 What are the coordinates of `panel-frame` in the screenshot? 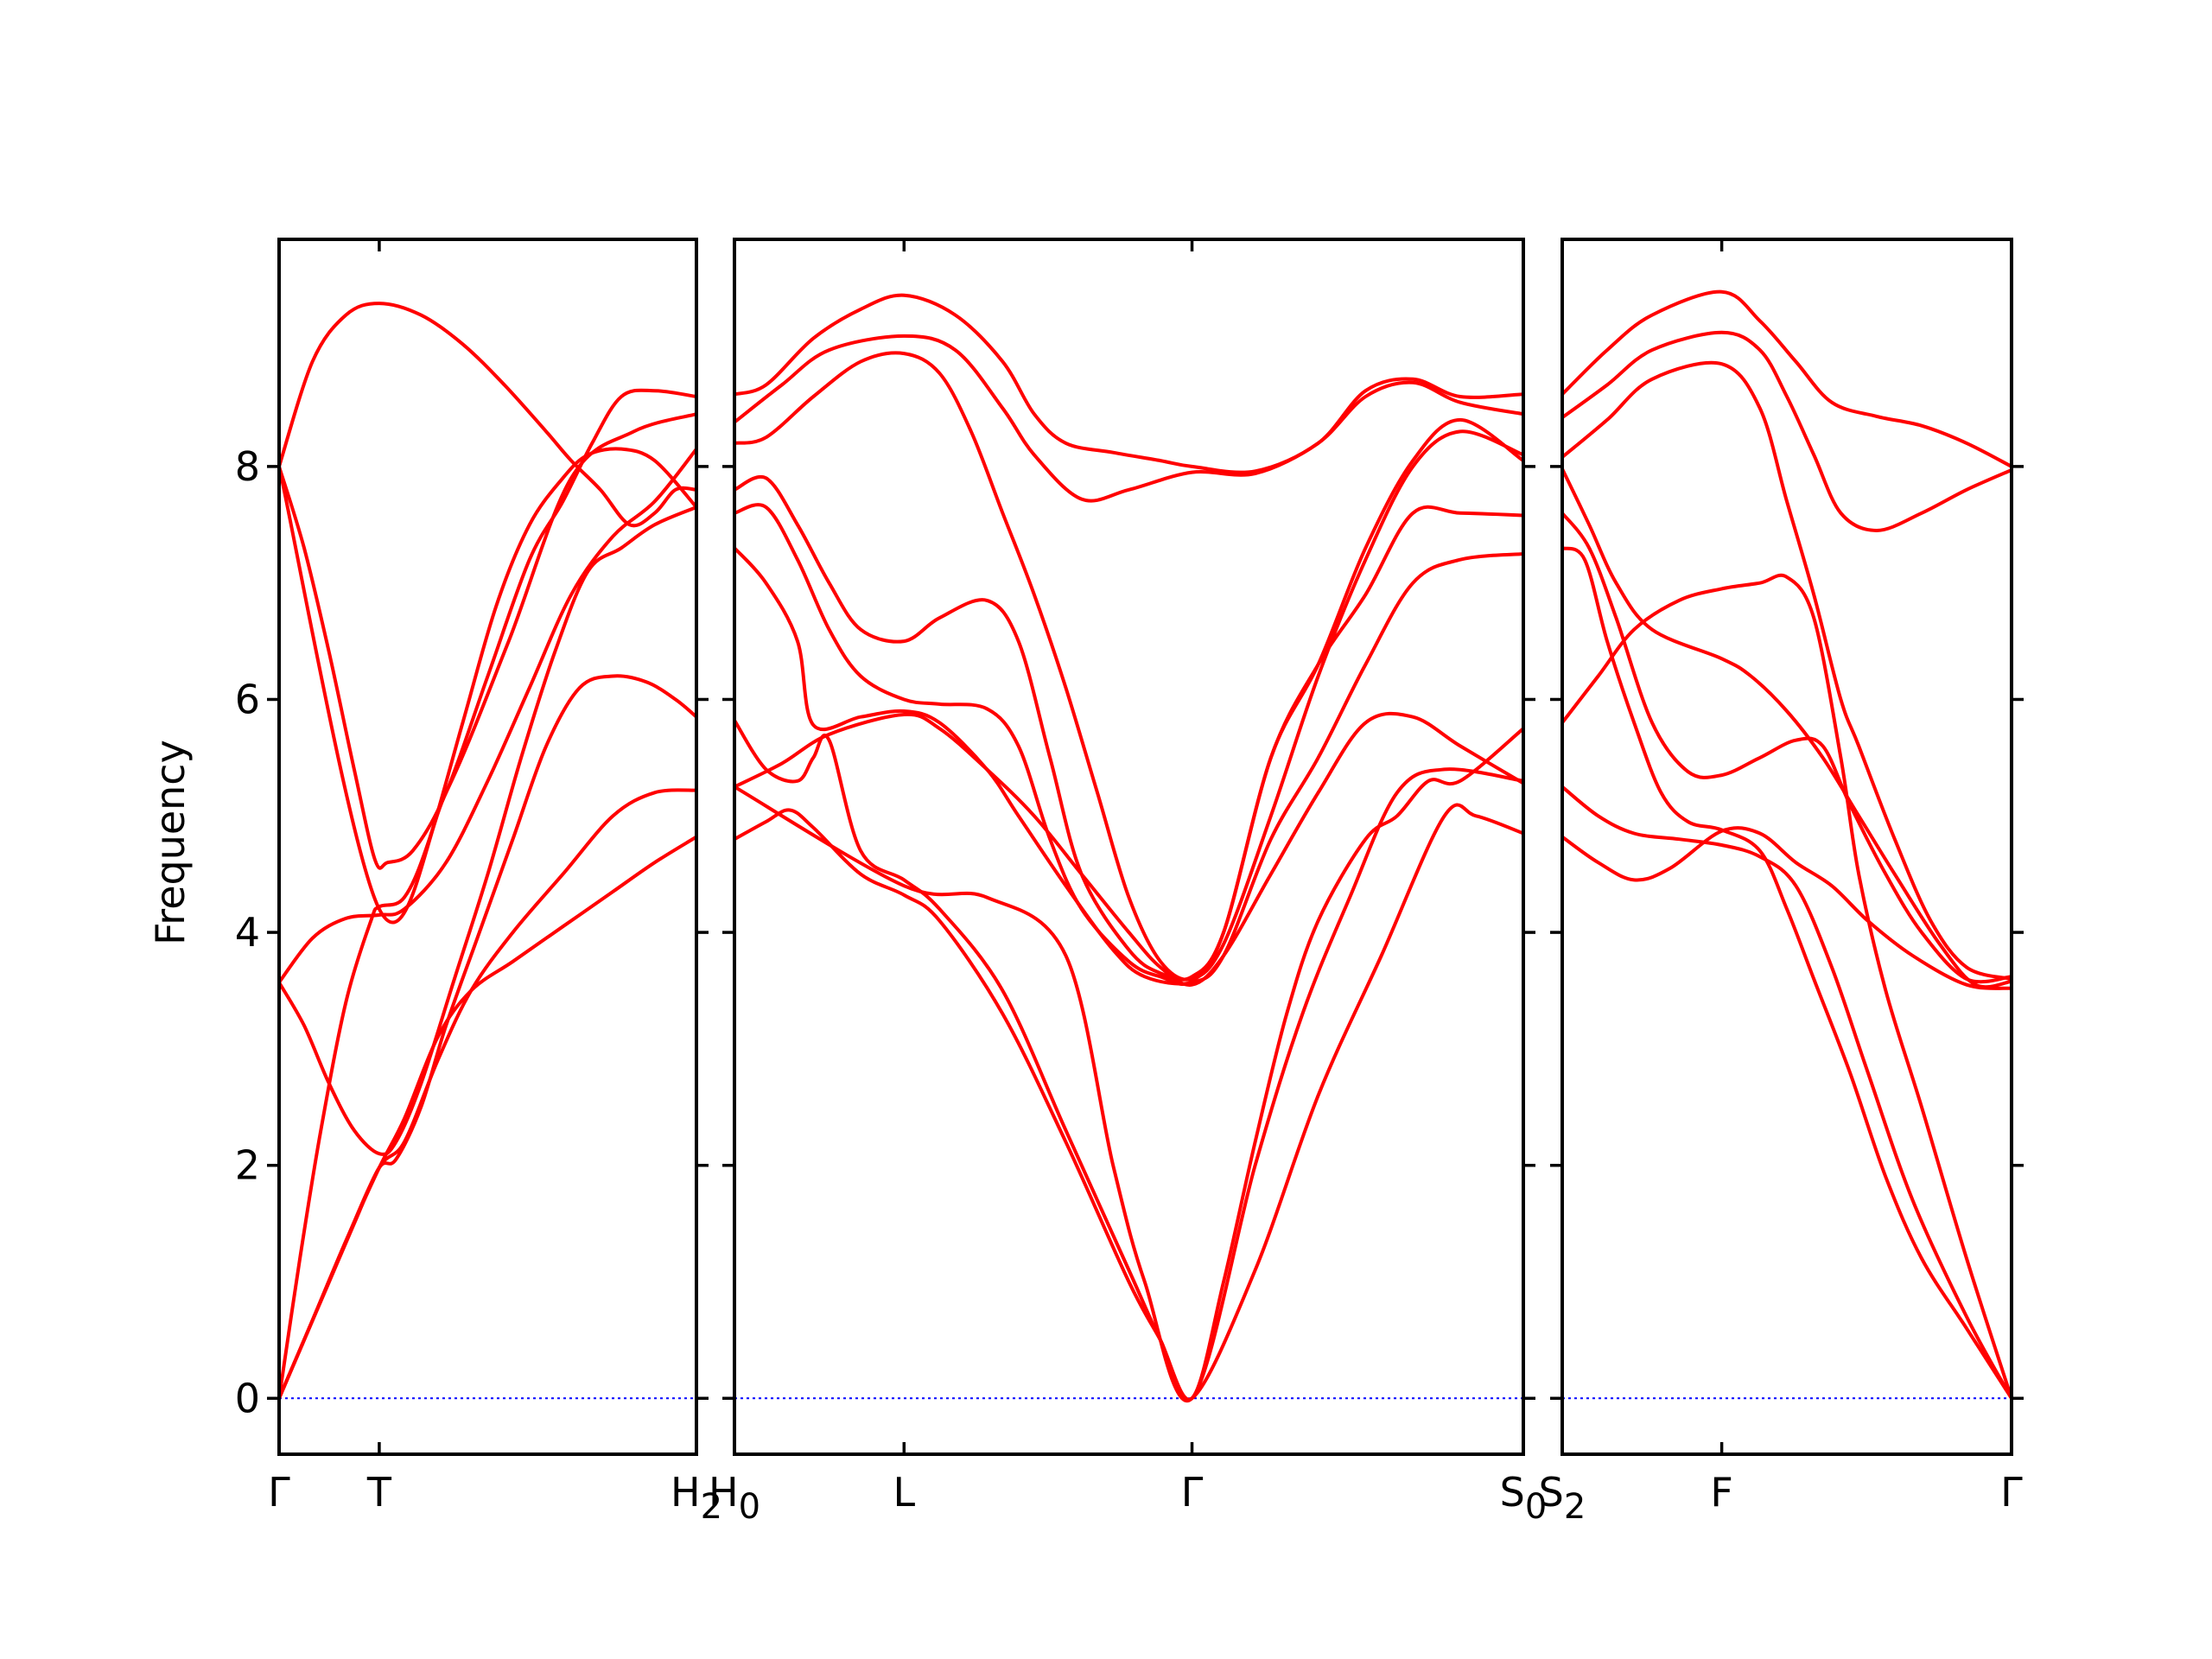 It's located at (487, 847).